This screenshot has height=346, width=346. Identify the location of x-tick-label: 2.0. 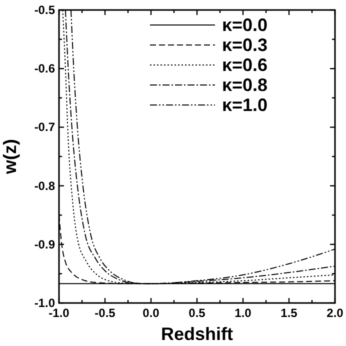
(335, 313).